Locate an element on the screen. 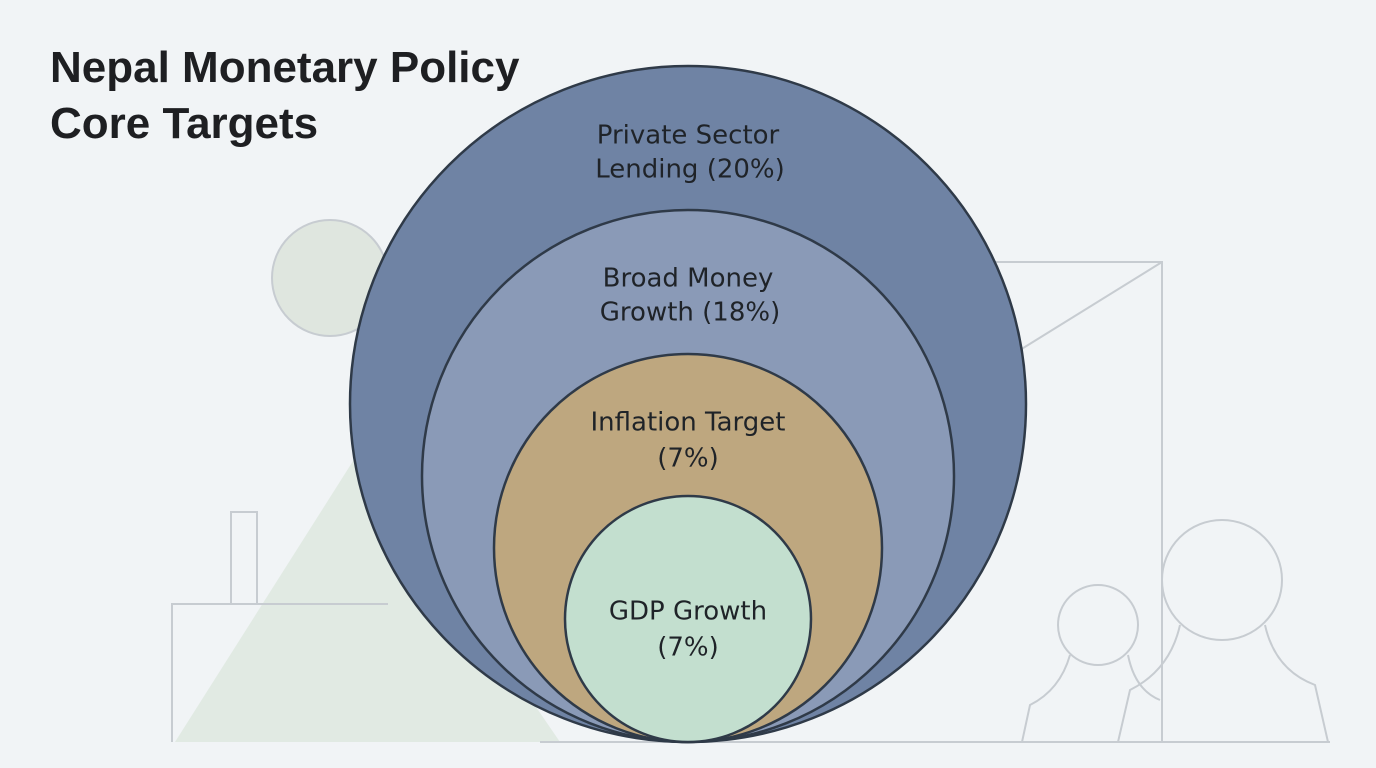  title: Nepal Monetary Policy Core Targets is located at coordinates (285, 95).